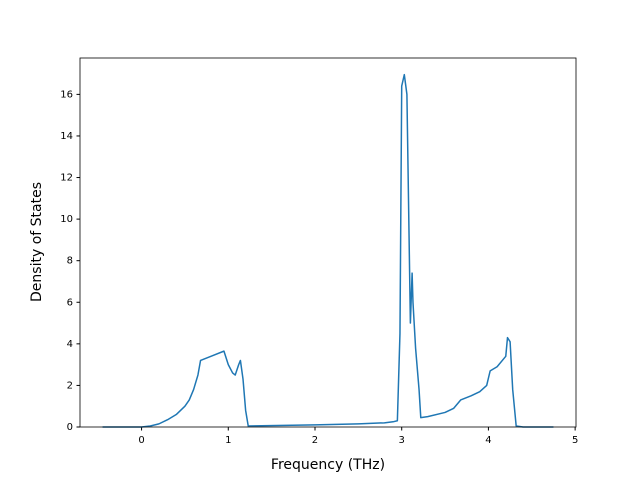  What do you see at coordinates (70, 302) in the screenshot?
I see `y-tick-label: 6` at bounding box center [70, 302].